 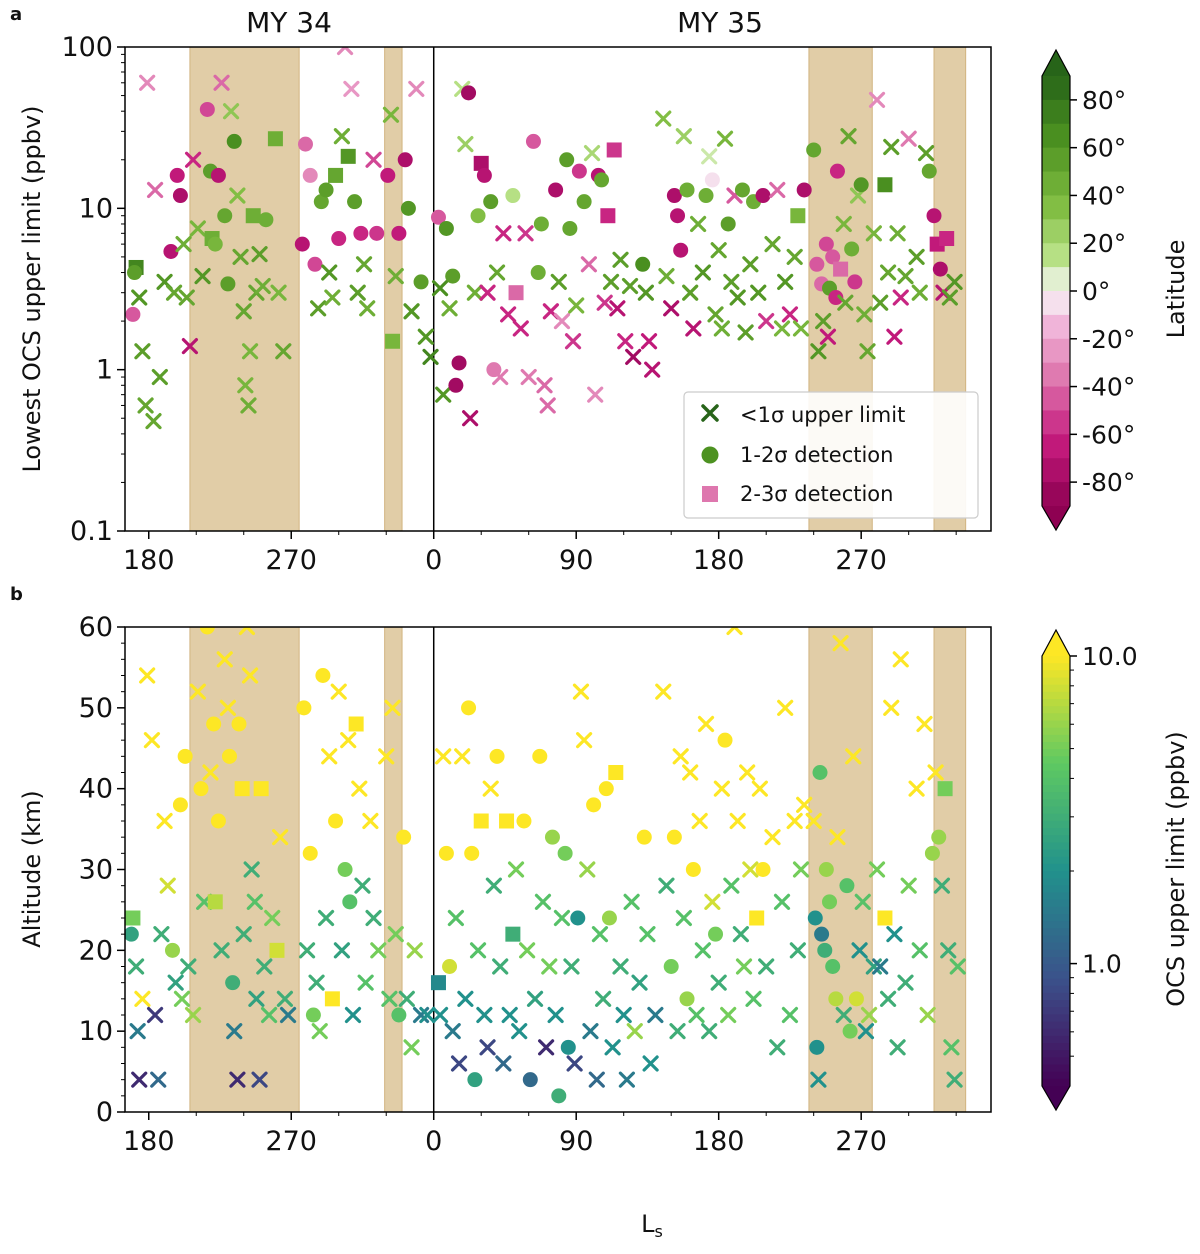 What do you see at coordinates (652, 1225) in the screenshot?
I see `x-axis-label: Ls` at bounding box center [652, 1225].